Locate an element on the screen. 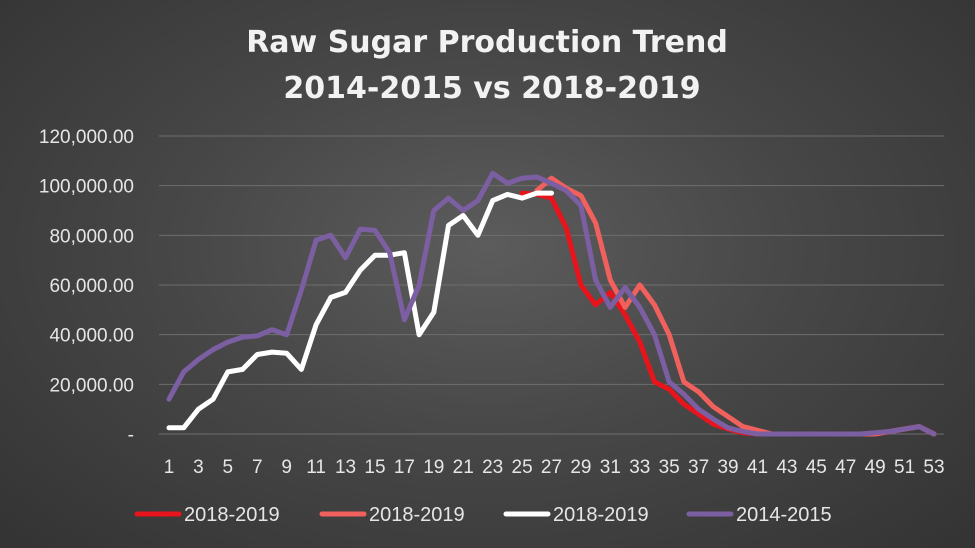 The image size is (975, 548). x-tick-label: 49 is located at coordinates (875, 467).